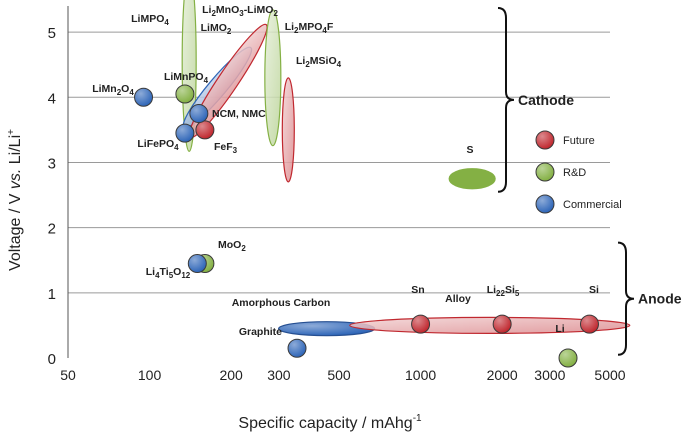  Describe the element at coordinates (52, 98) in the screenshot. I see `y-tick-label-4: 4` at that location.